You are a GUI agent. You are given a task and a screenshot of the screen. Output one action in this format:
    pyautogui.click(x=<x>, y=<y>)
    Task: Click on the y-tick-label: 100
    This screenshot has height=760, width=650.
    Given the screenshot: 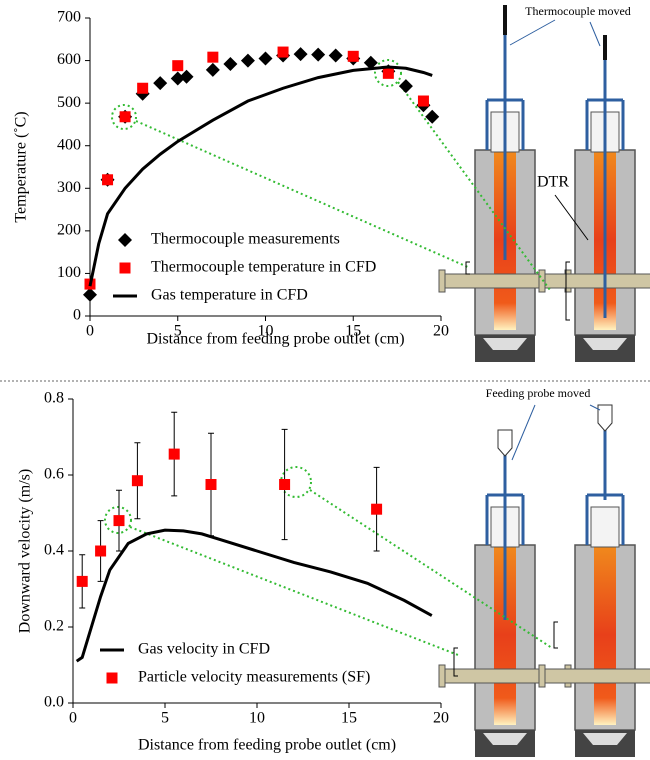 What is the action you would take?
    pyautogui.click(x=69, y=272)
    